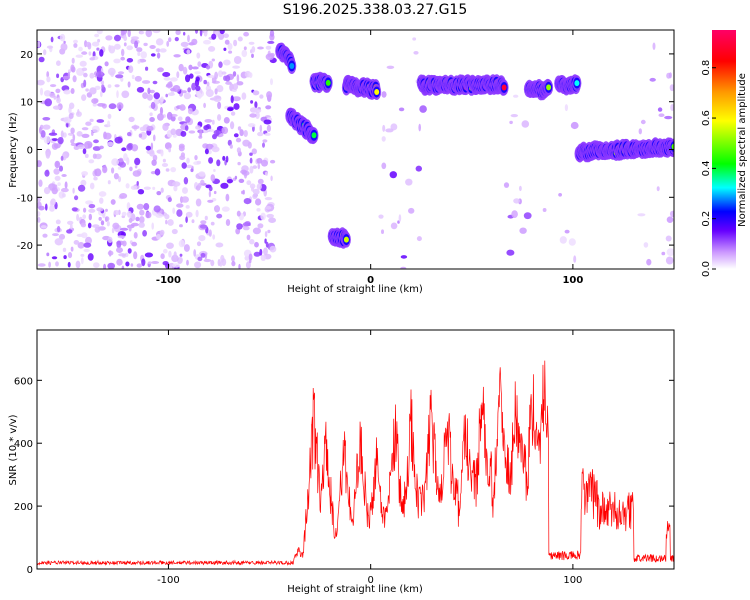 The width and height of the screenshot is (750, 600). I want to click on spectrogram-y-tick-label: -10, so click(25, 198).